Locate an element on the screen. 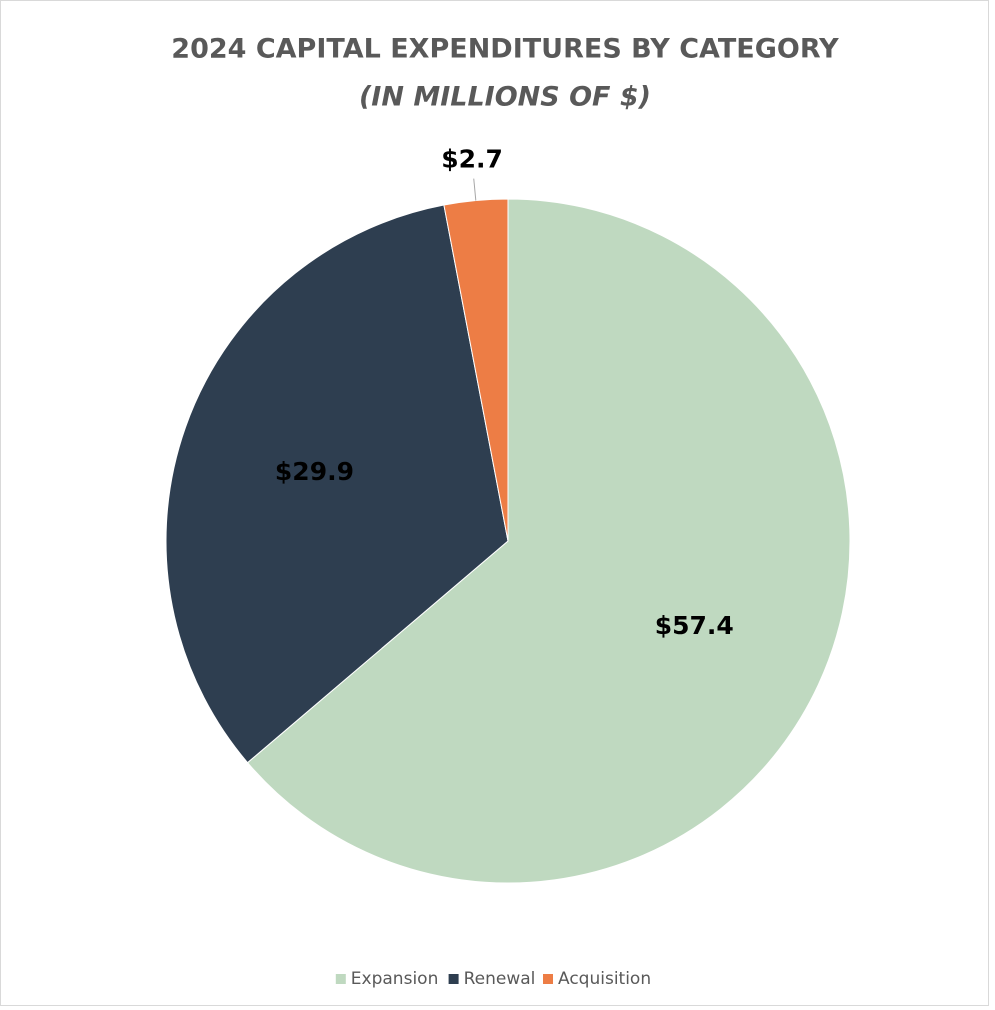 The width and height of the screenshot is (995, 1010). legend-label: Expansion is located at coordinates (395, 979).